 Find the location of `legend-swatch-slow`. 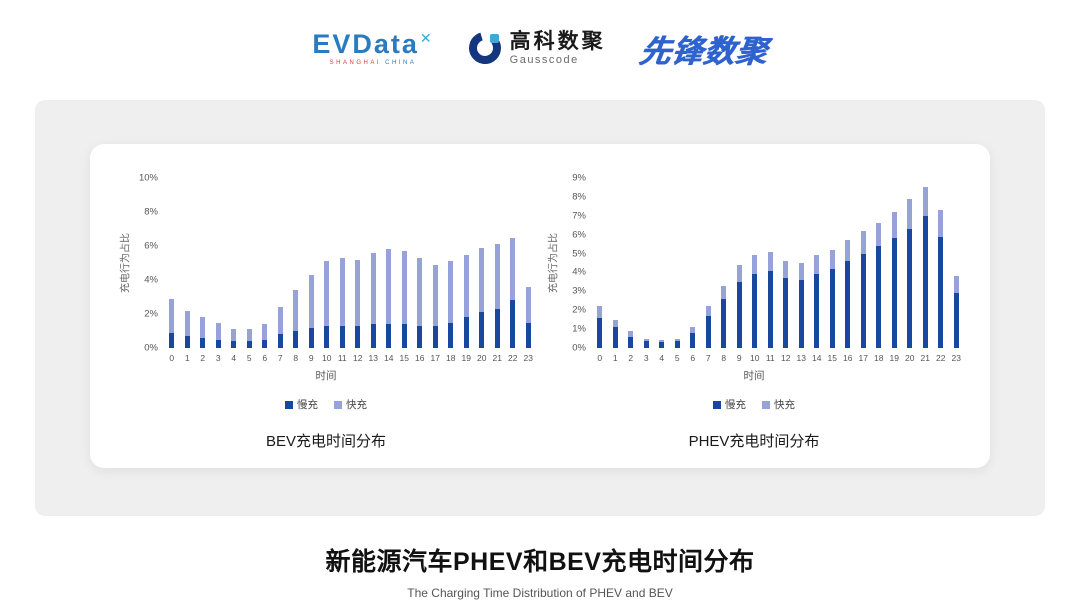

legend-swatch-slow is located at coordinates (717, 404).